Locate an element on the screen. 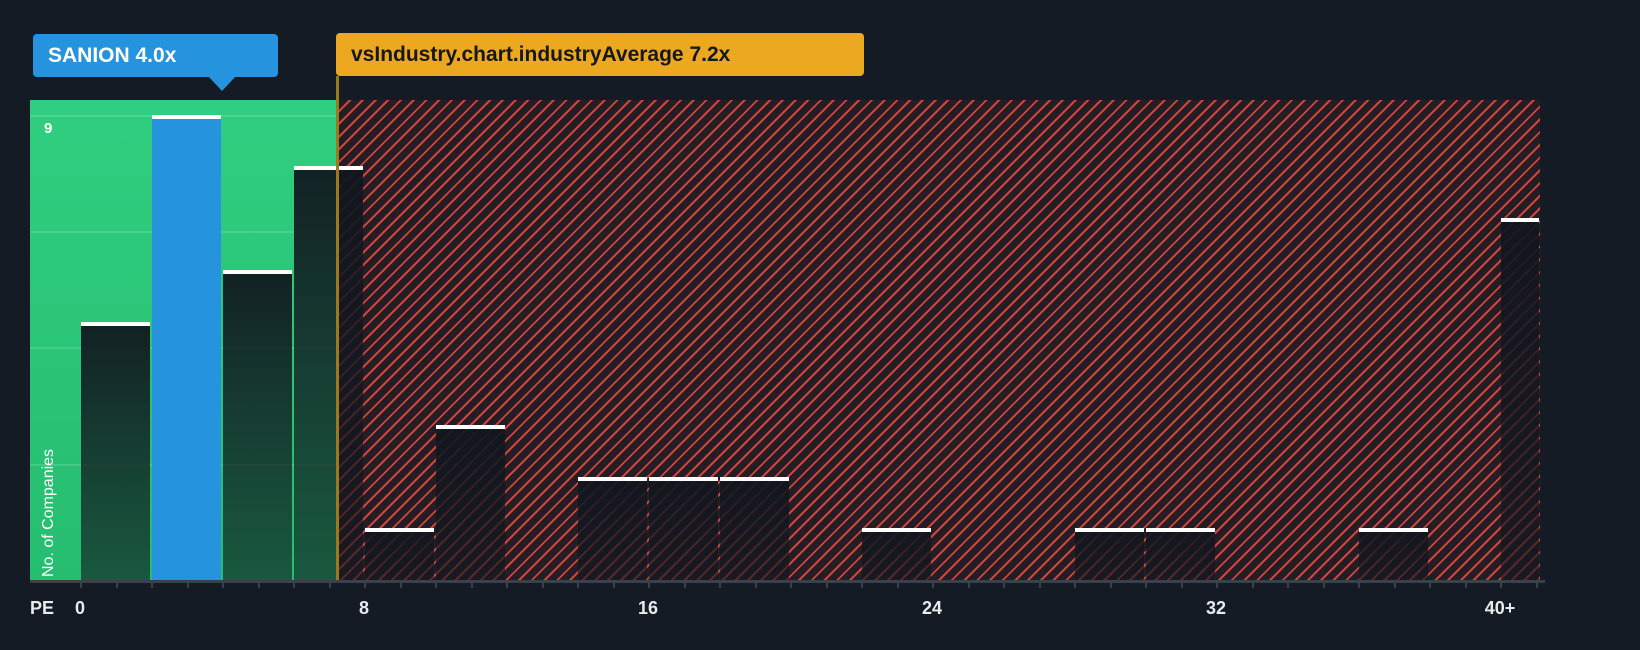 The height and width of the screenshot is (650, 1640). x-axis-line is located at coordinates (787, 581).